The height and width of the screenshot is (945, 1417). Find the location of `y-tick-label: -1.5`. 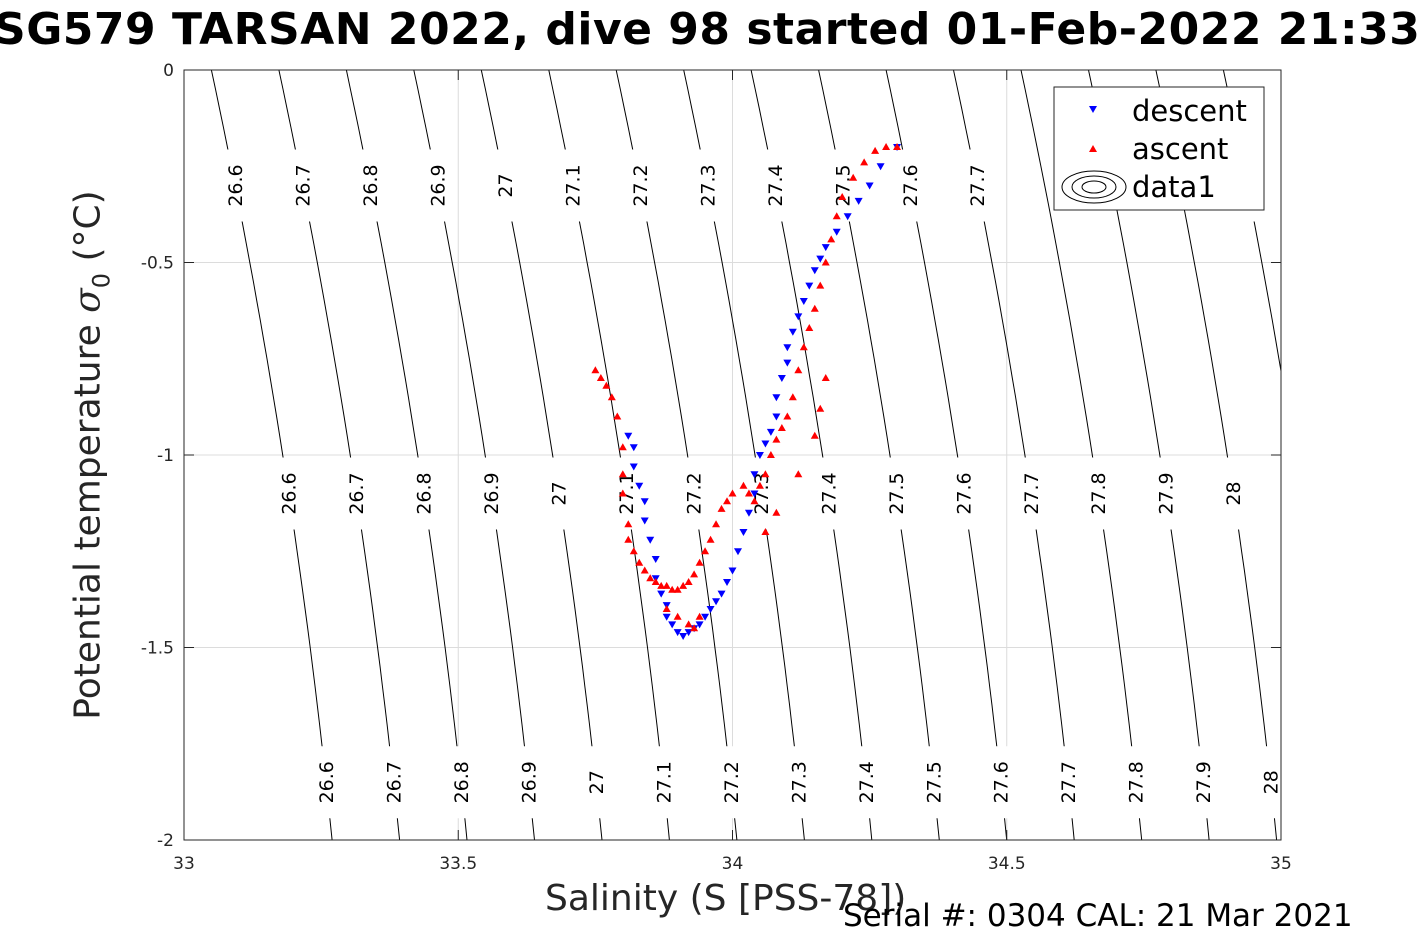

y-tick-label: -1.5 is located at coordinates (157, 649).